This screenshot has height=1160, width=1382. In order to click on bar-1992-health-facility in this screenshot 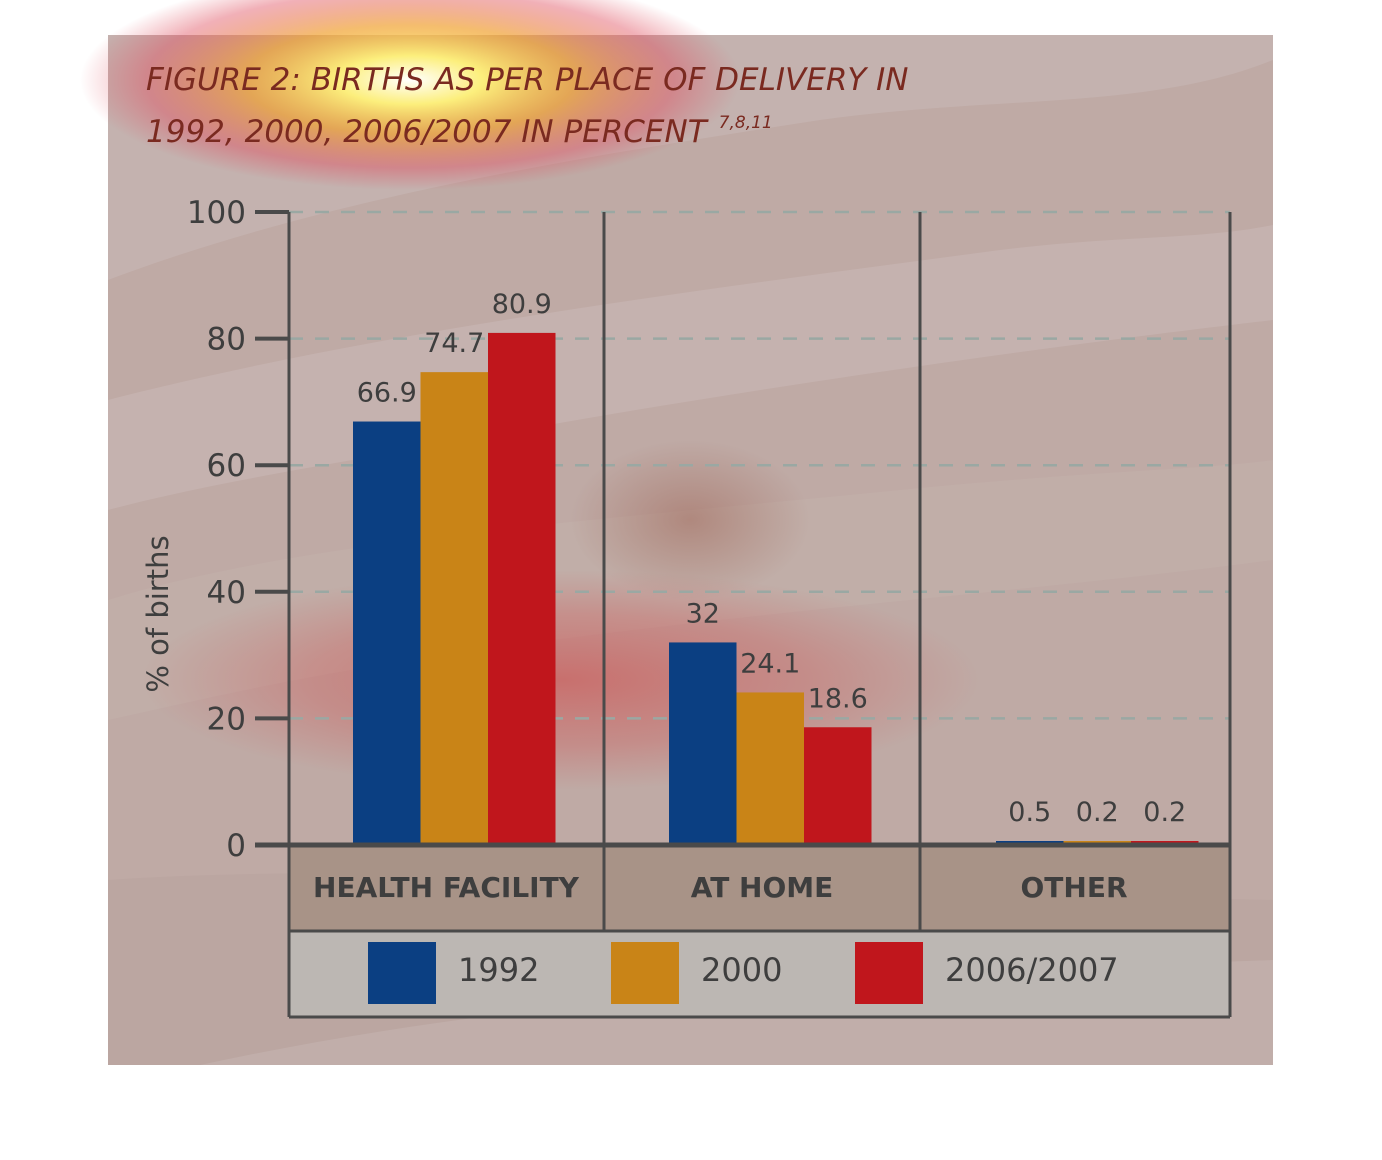, I will do `click(387, 633)`.